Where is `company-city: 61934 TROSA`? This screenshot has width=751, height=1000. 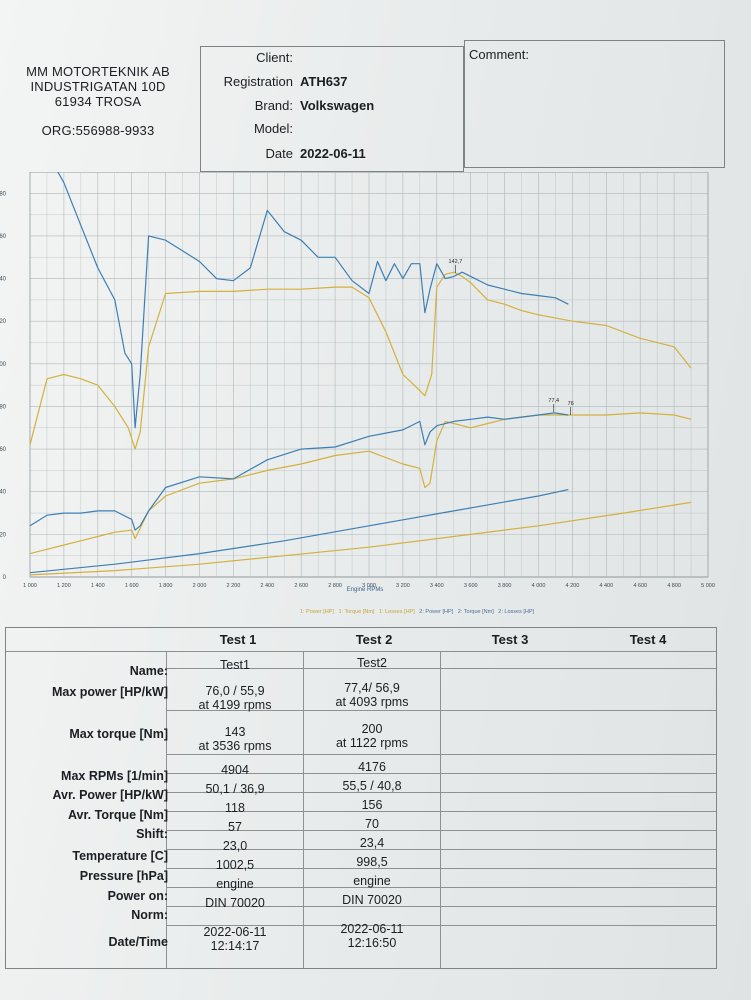
company-city: 61934 TROSA is located at coordinates (98, 101).